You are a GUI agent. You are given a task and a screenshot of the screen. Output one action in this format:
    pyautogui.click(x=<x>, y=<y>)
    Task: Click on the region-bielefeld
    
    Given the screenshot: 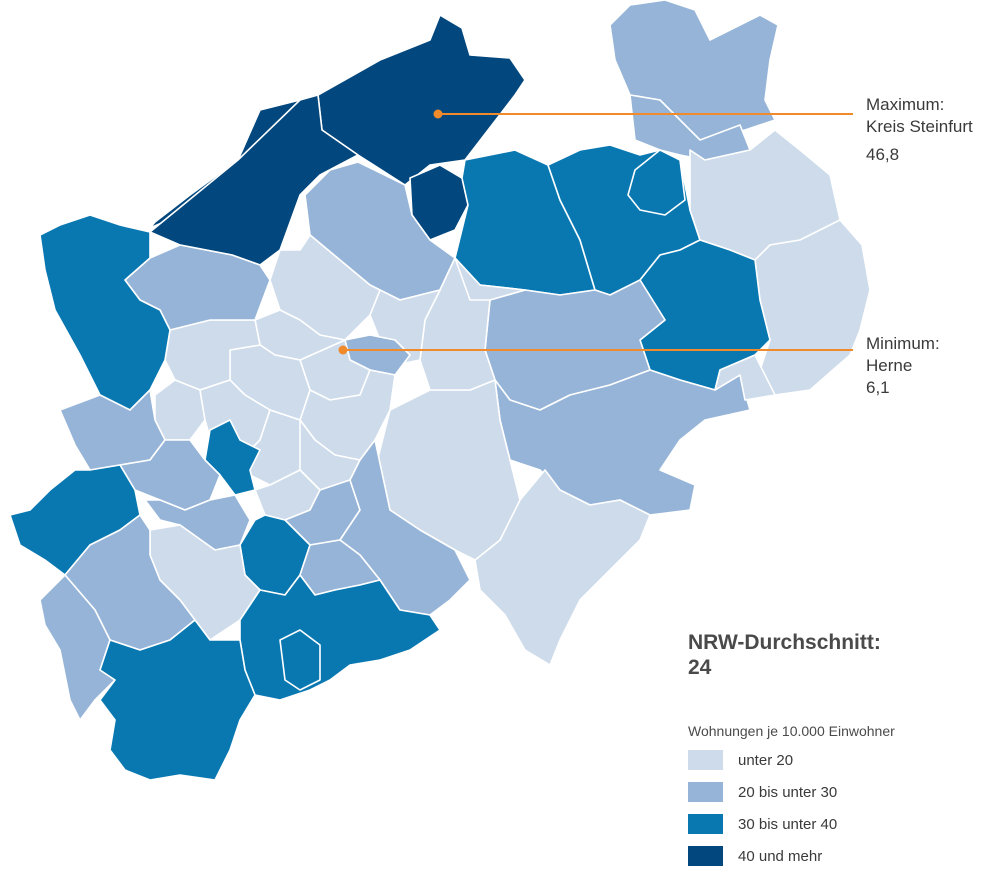 What is the action you would take?
    pyautogui.click(x=656, y=182)
    